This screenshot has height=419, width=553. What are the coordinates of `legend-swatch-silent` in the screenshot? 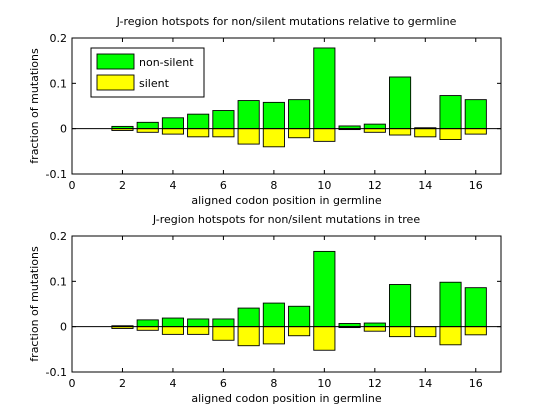 It's located at (115, 82).